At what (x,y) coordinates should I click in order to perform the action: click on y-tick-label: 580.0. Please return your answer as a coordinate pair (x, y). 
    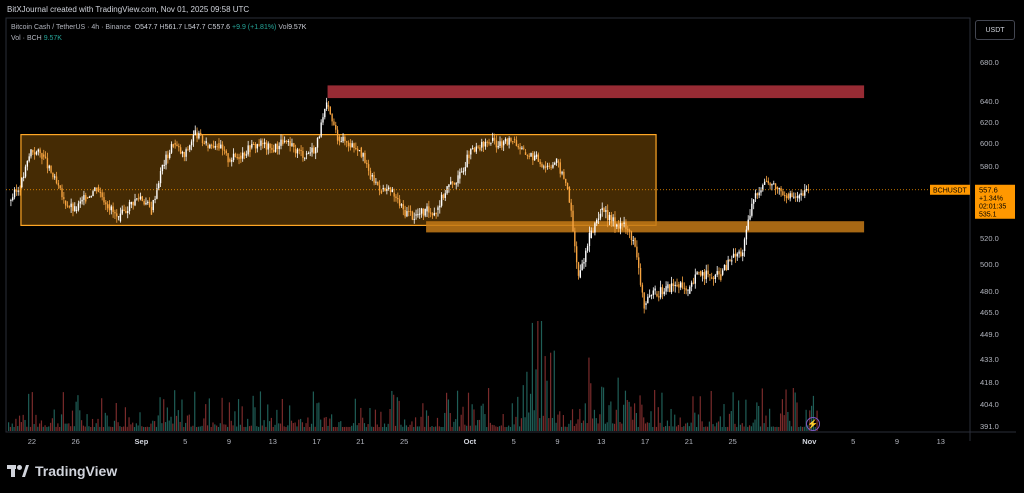
    Looking at the image, I should click on (989, 166).